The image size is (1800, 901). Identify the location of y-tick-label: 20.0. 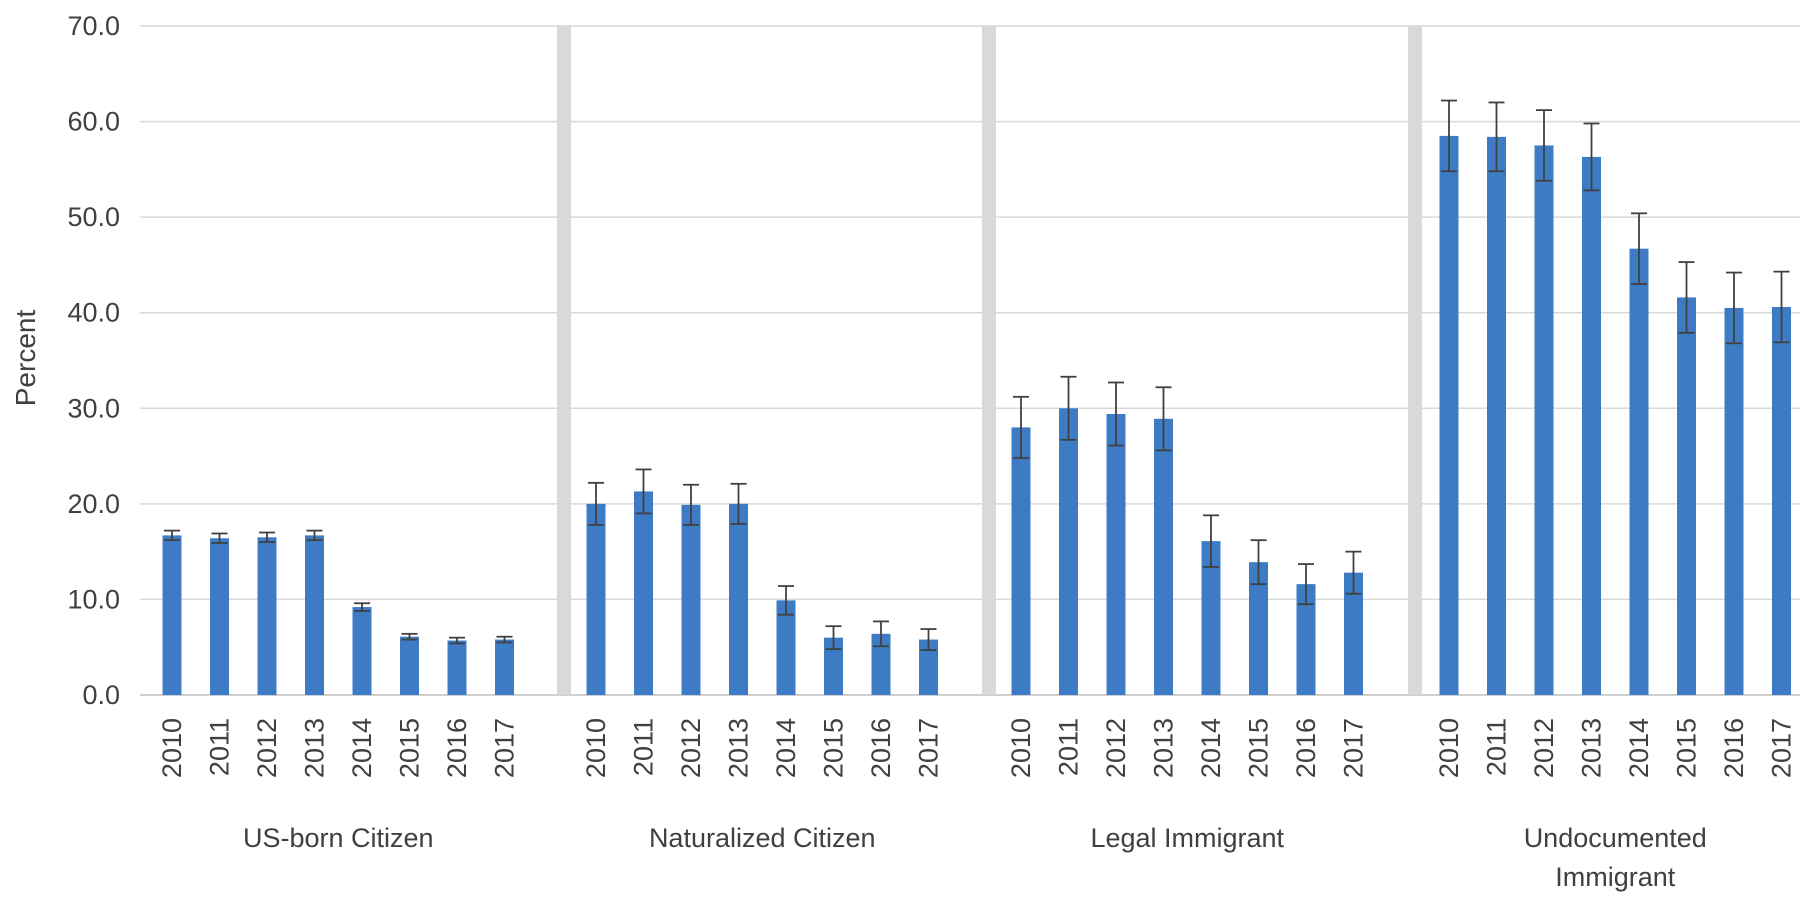
(93, 504).